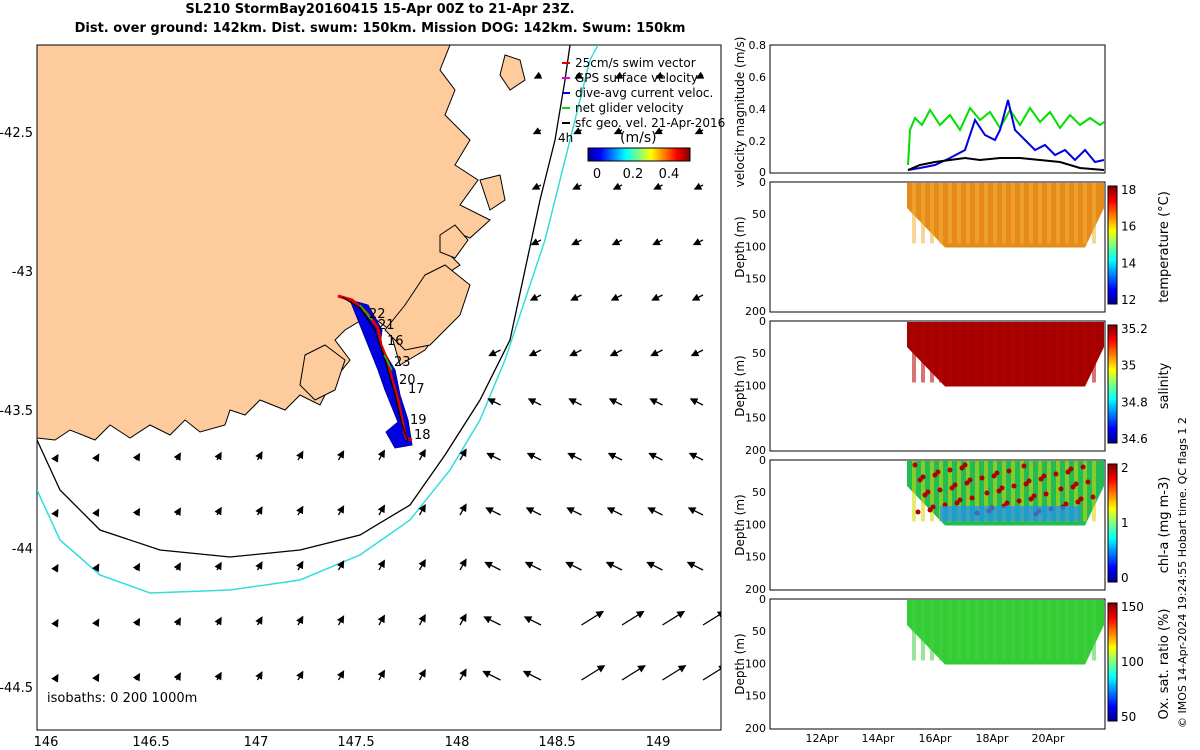 The image size is (1200, 750). What do you see at coordinates (758, 141) in the screenshot?
I see `vel-tick-0.2: 0.2` at bounding box center [758, 141].